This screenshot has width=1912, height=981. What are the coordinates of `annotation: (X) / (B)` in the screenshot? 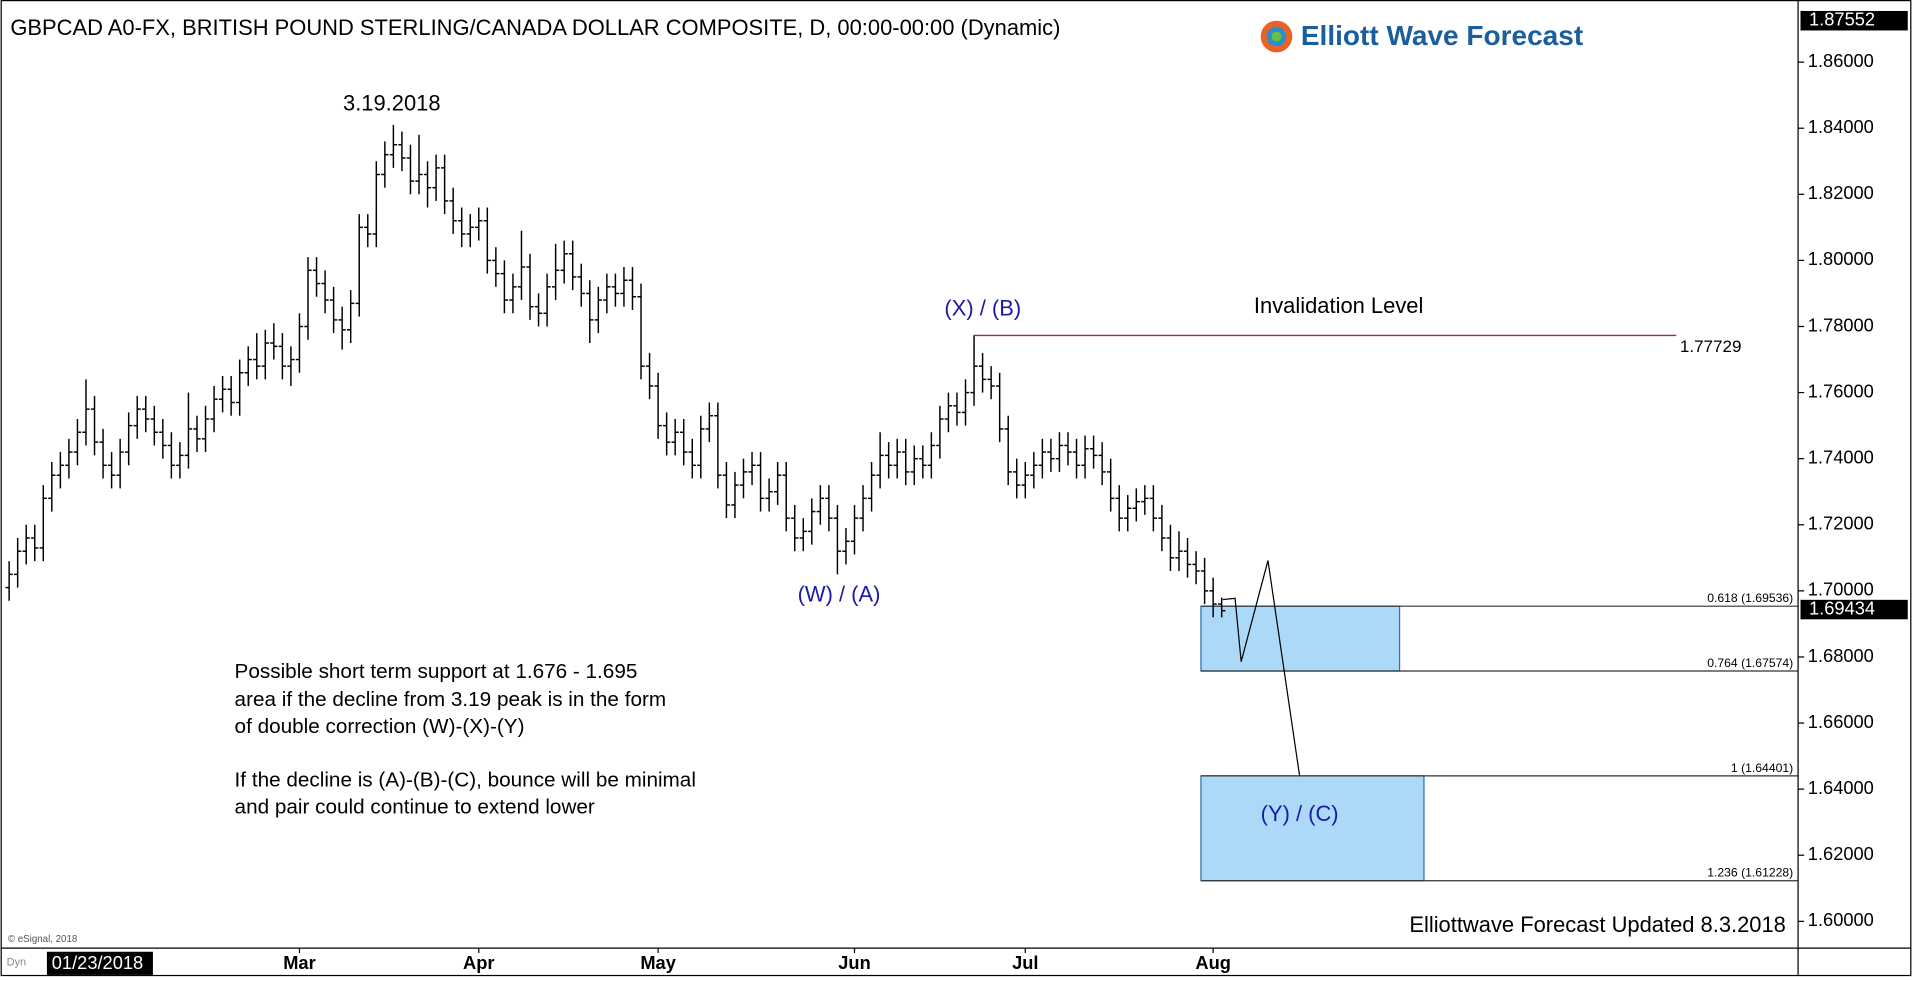 It's located at (982, 307).